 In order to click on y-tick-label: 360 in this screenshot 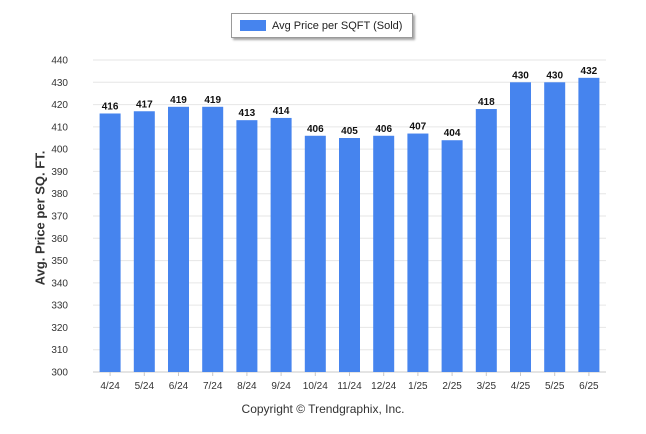, I will do `click(59, 239)`.